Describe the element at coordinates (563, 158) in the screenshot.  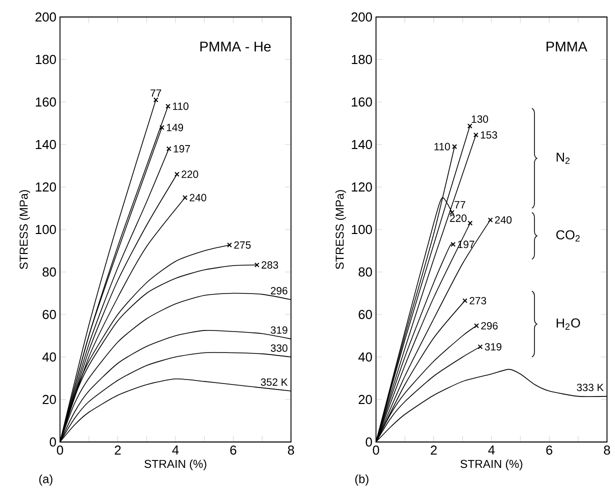
I see `annotation: N$_{2}$` at that location.